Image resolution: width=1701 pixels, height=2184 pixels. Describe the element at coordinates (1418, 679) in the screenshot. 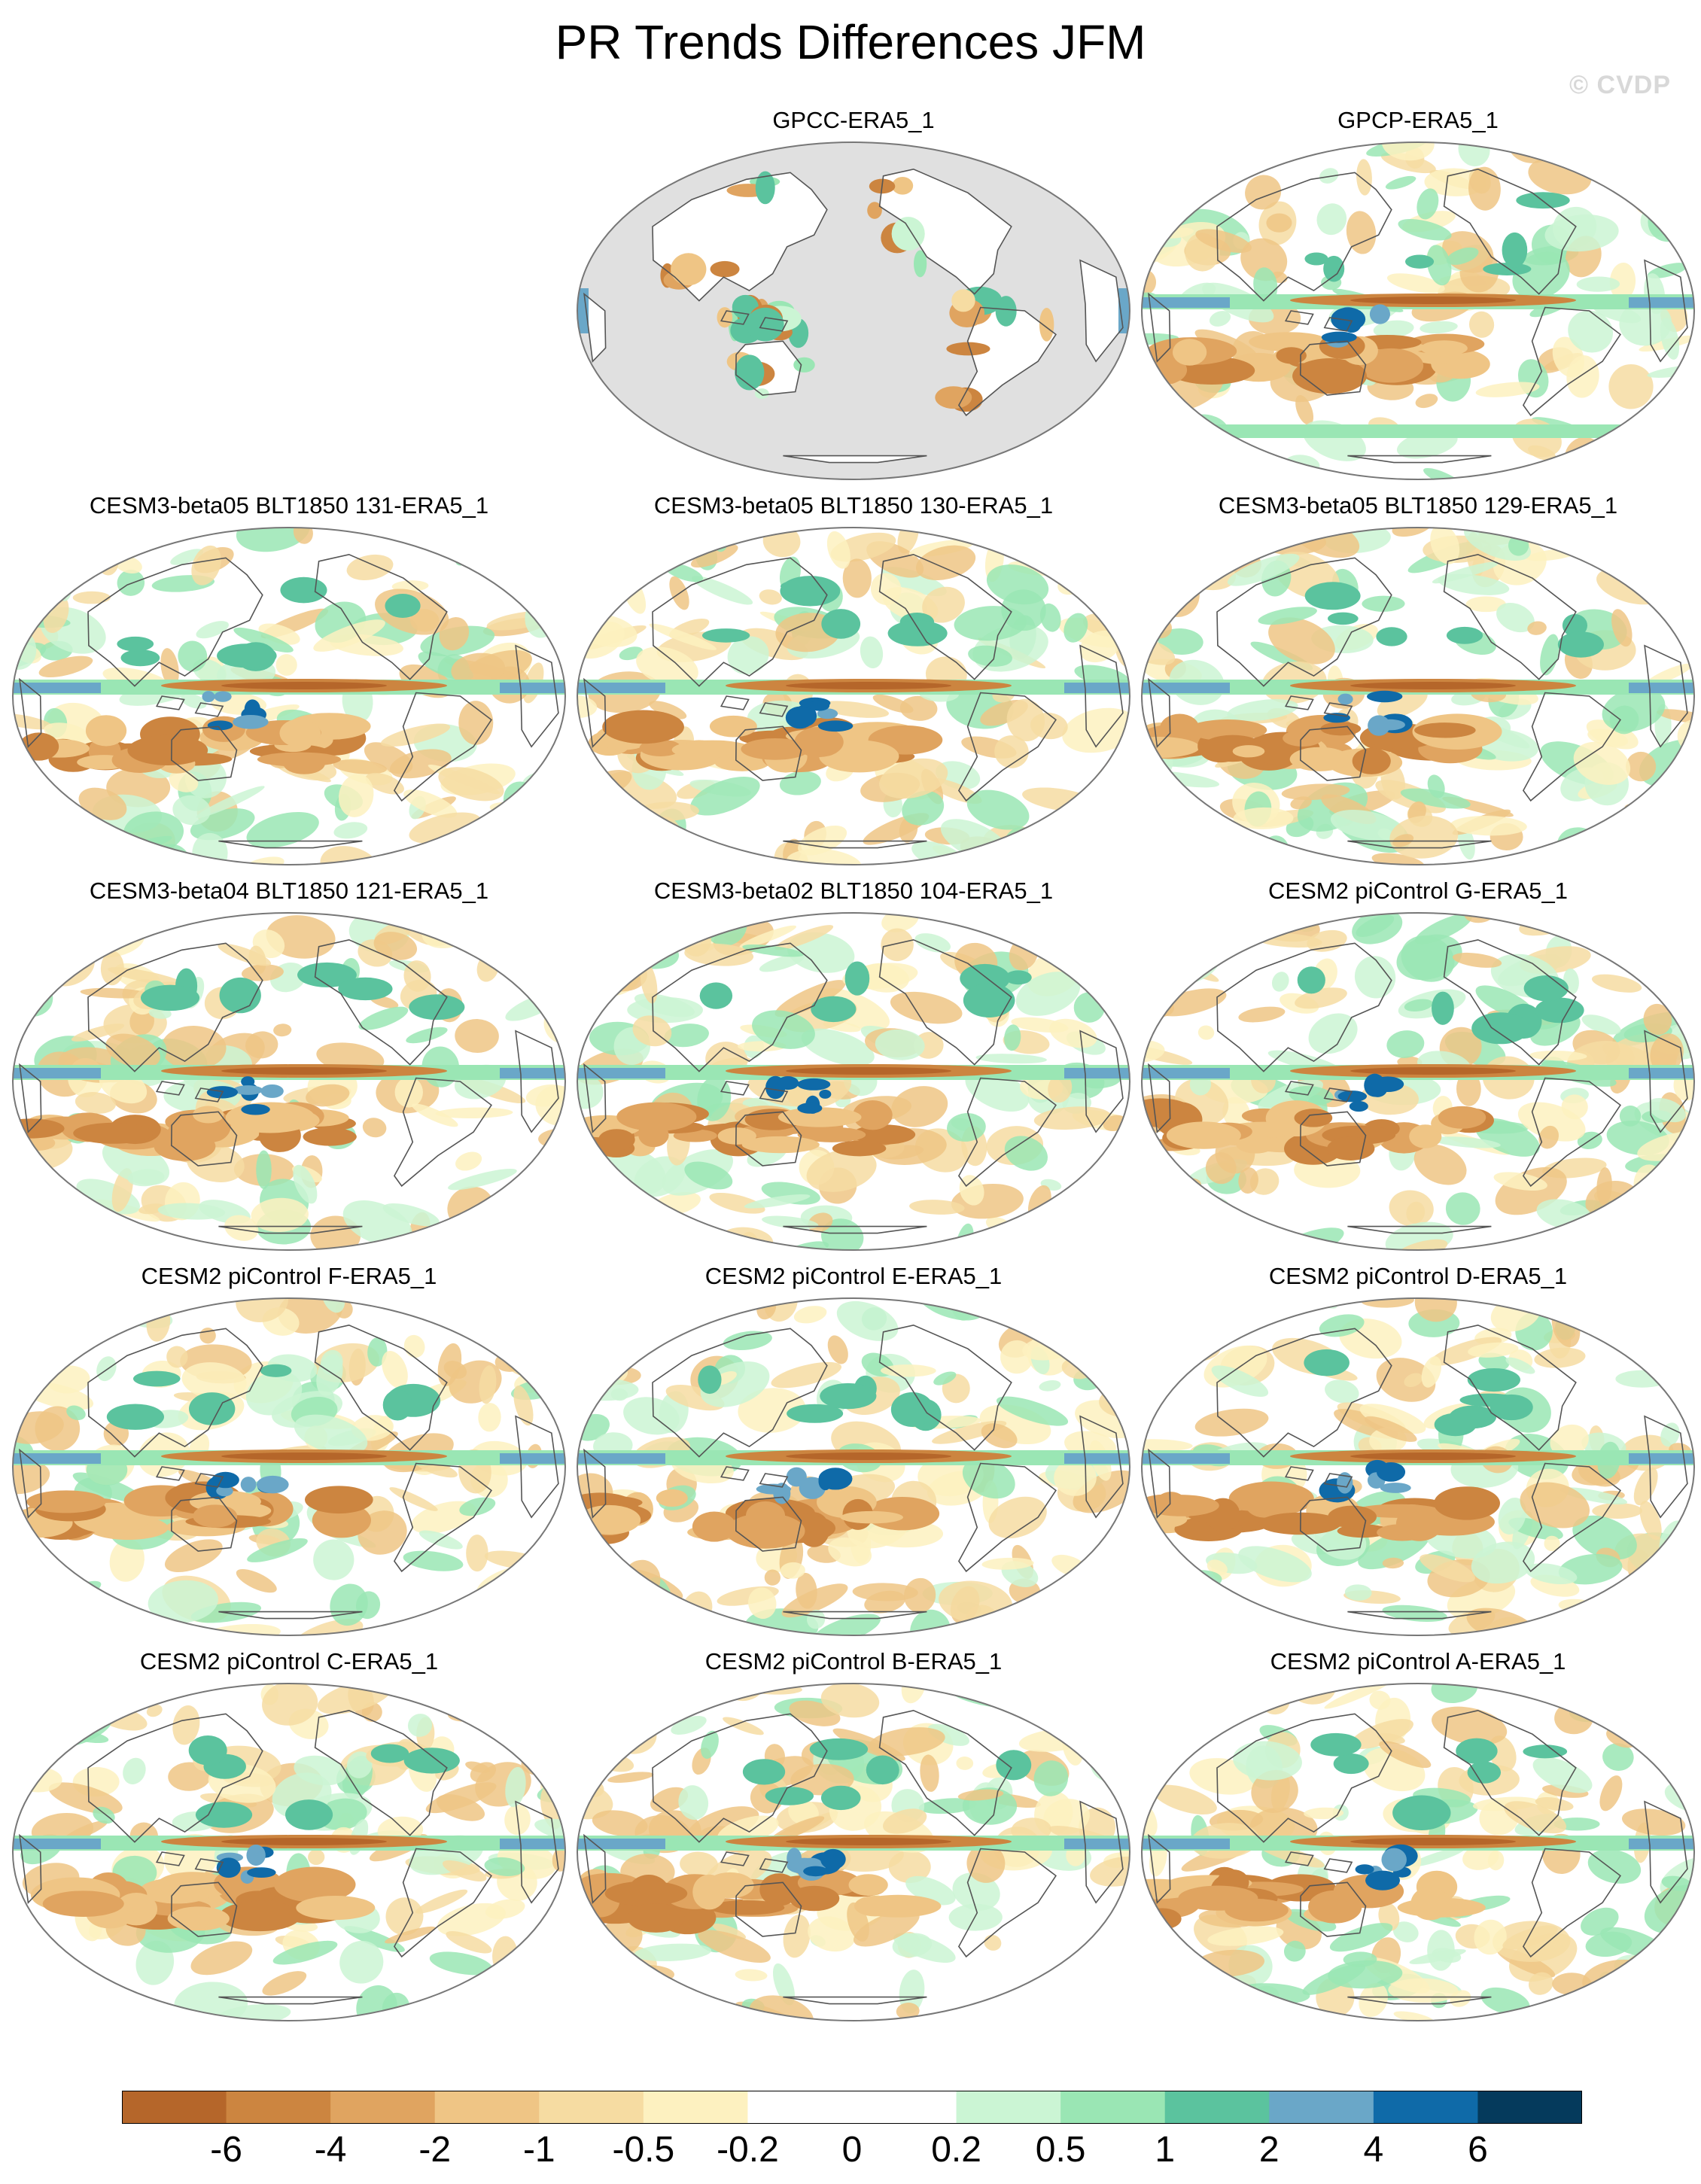

I see `map-panel: CESM3-beta05 BLT1850 129-ERA5_1` at that location.